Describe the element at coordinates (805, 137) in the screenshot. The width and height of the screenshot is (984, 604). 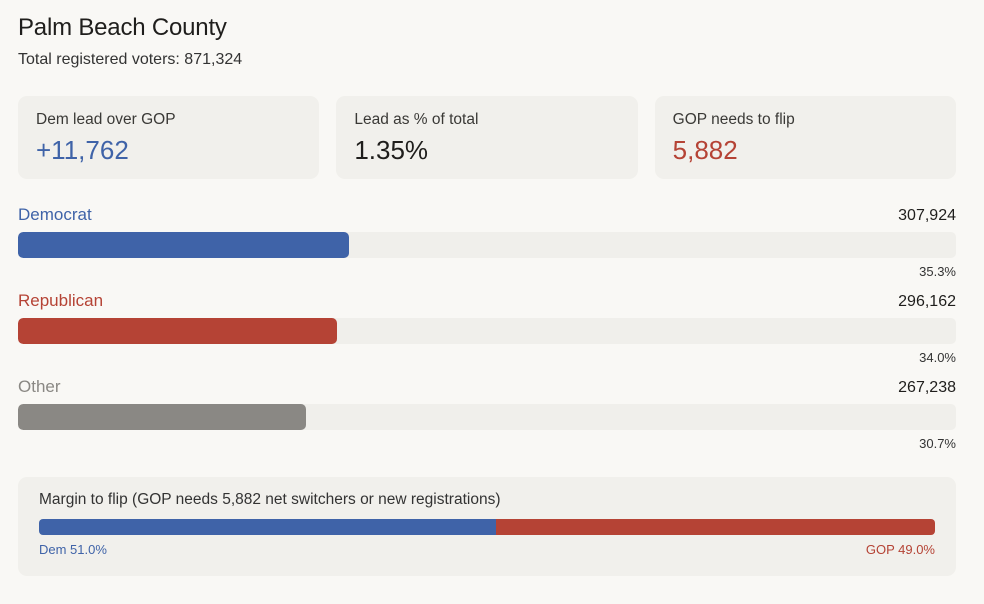
I see `gop-flip-card: GOP needs to flip 5,882` at that location.